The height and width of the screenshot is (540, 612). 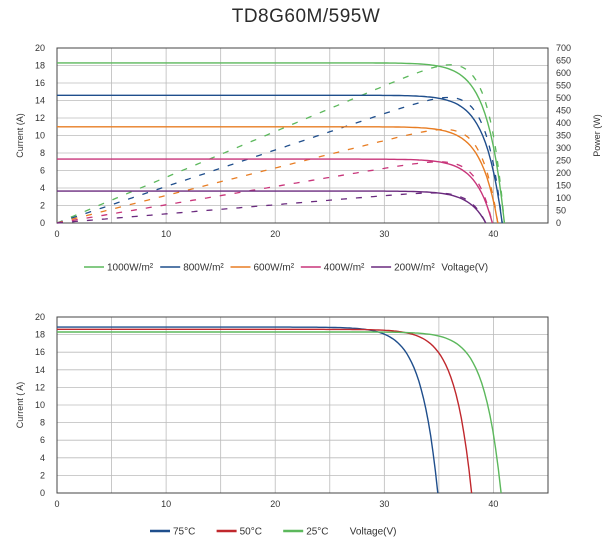 I want to click on y2-tick-label: 650, so click(x=563, y=61).